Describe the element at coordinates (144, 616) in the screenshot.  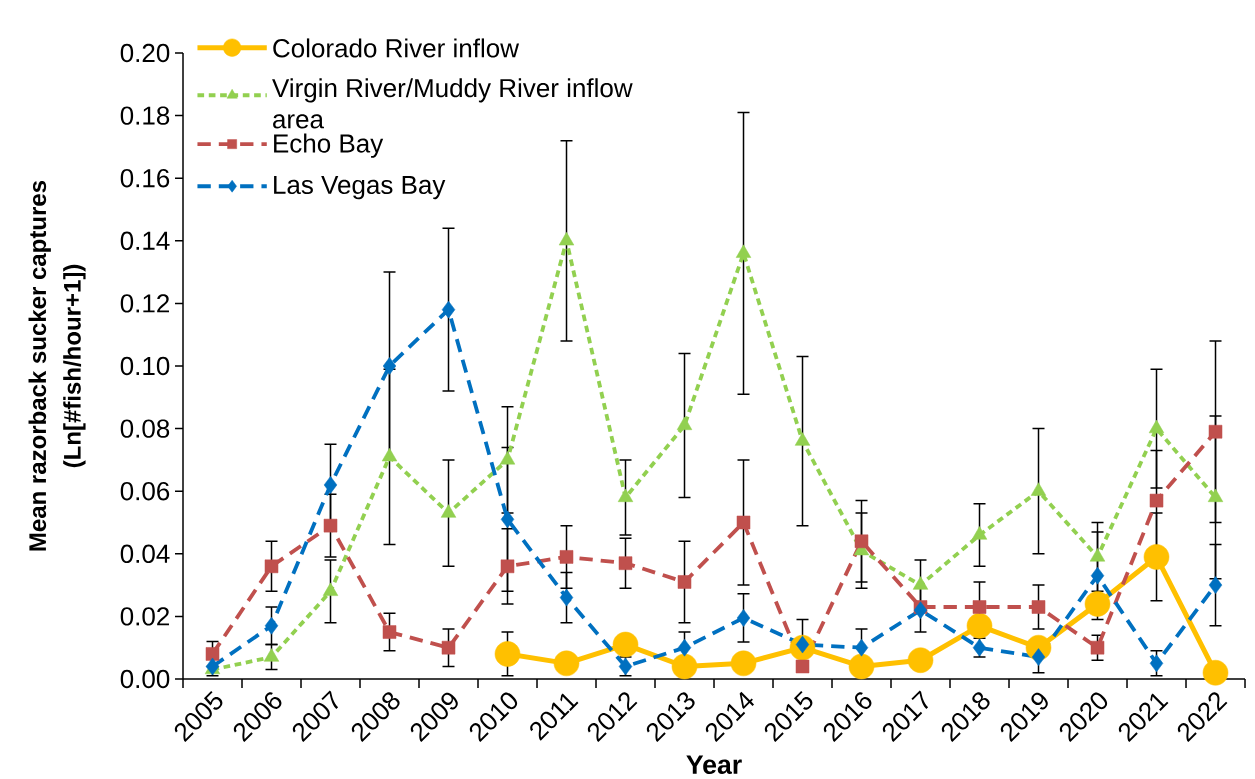
I see `y-tick-label: 0.02` at that location.